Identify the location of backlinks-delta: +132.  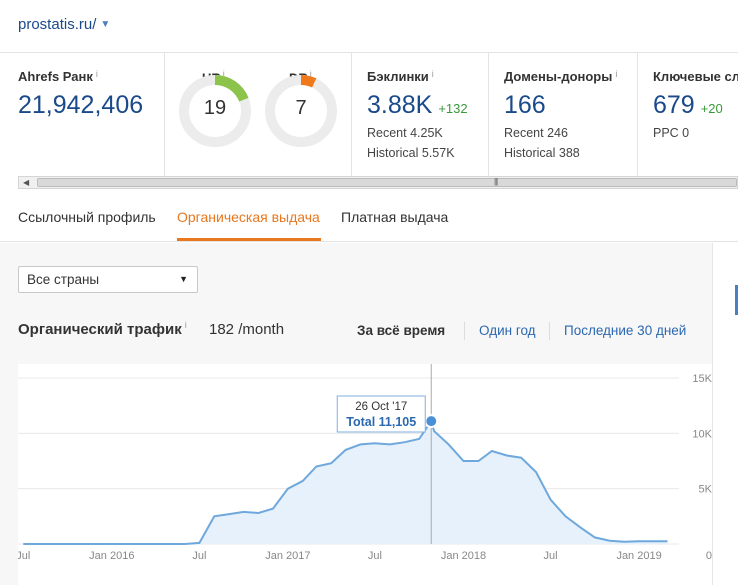
(453, 108).